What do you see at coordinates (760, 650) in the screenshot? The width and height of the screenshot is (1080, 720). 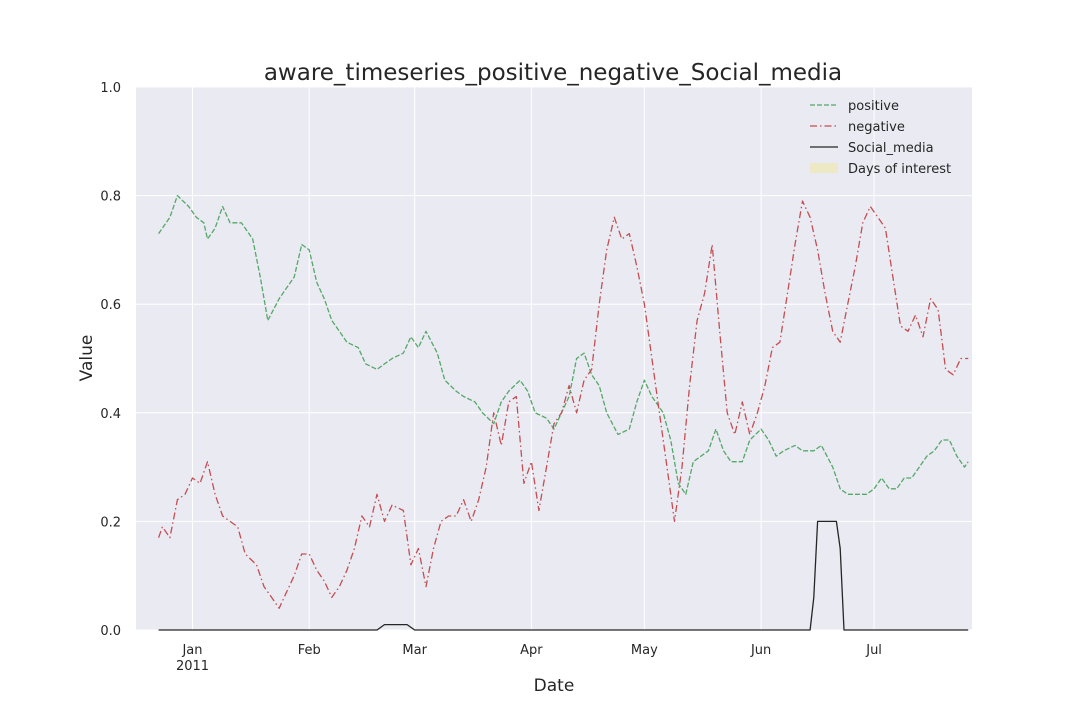 I see `x-tick-label: Jun` at bounding box center [760, 650].